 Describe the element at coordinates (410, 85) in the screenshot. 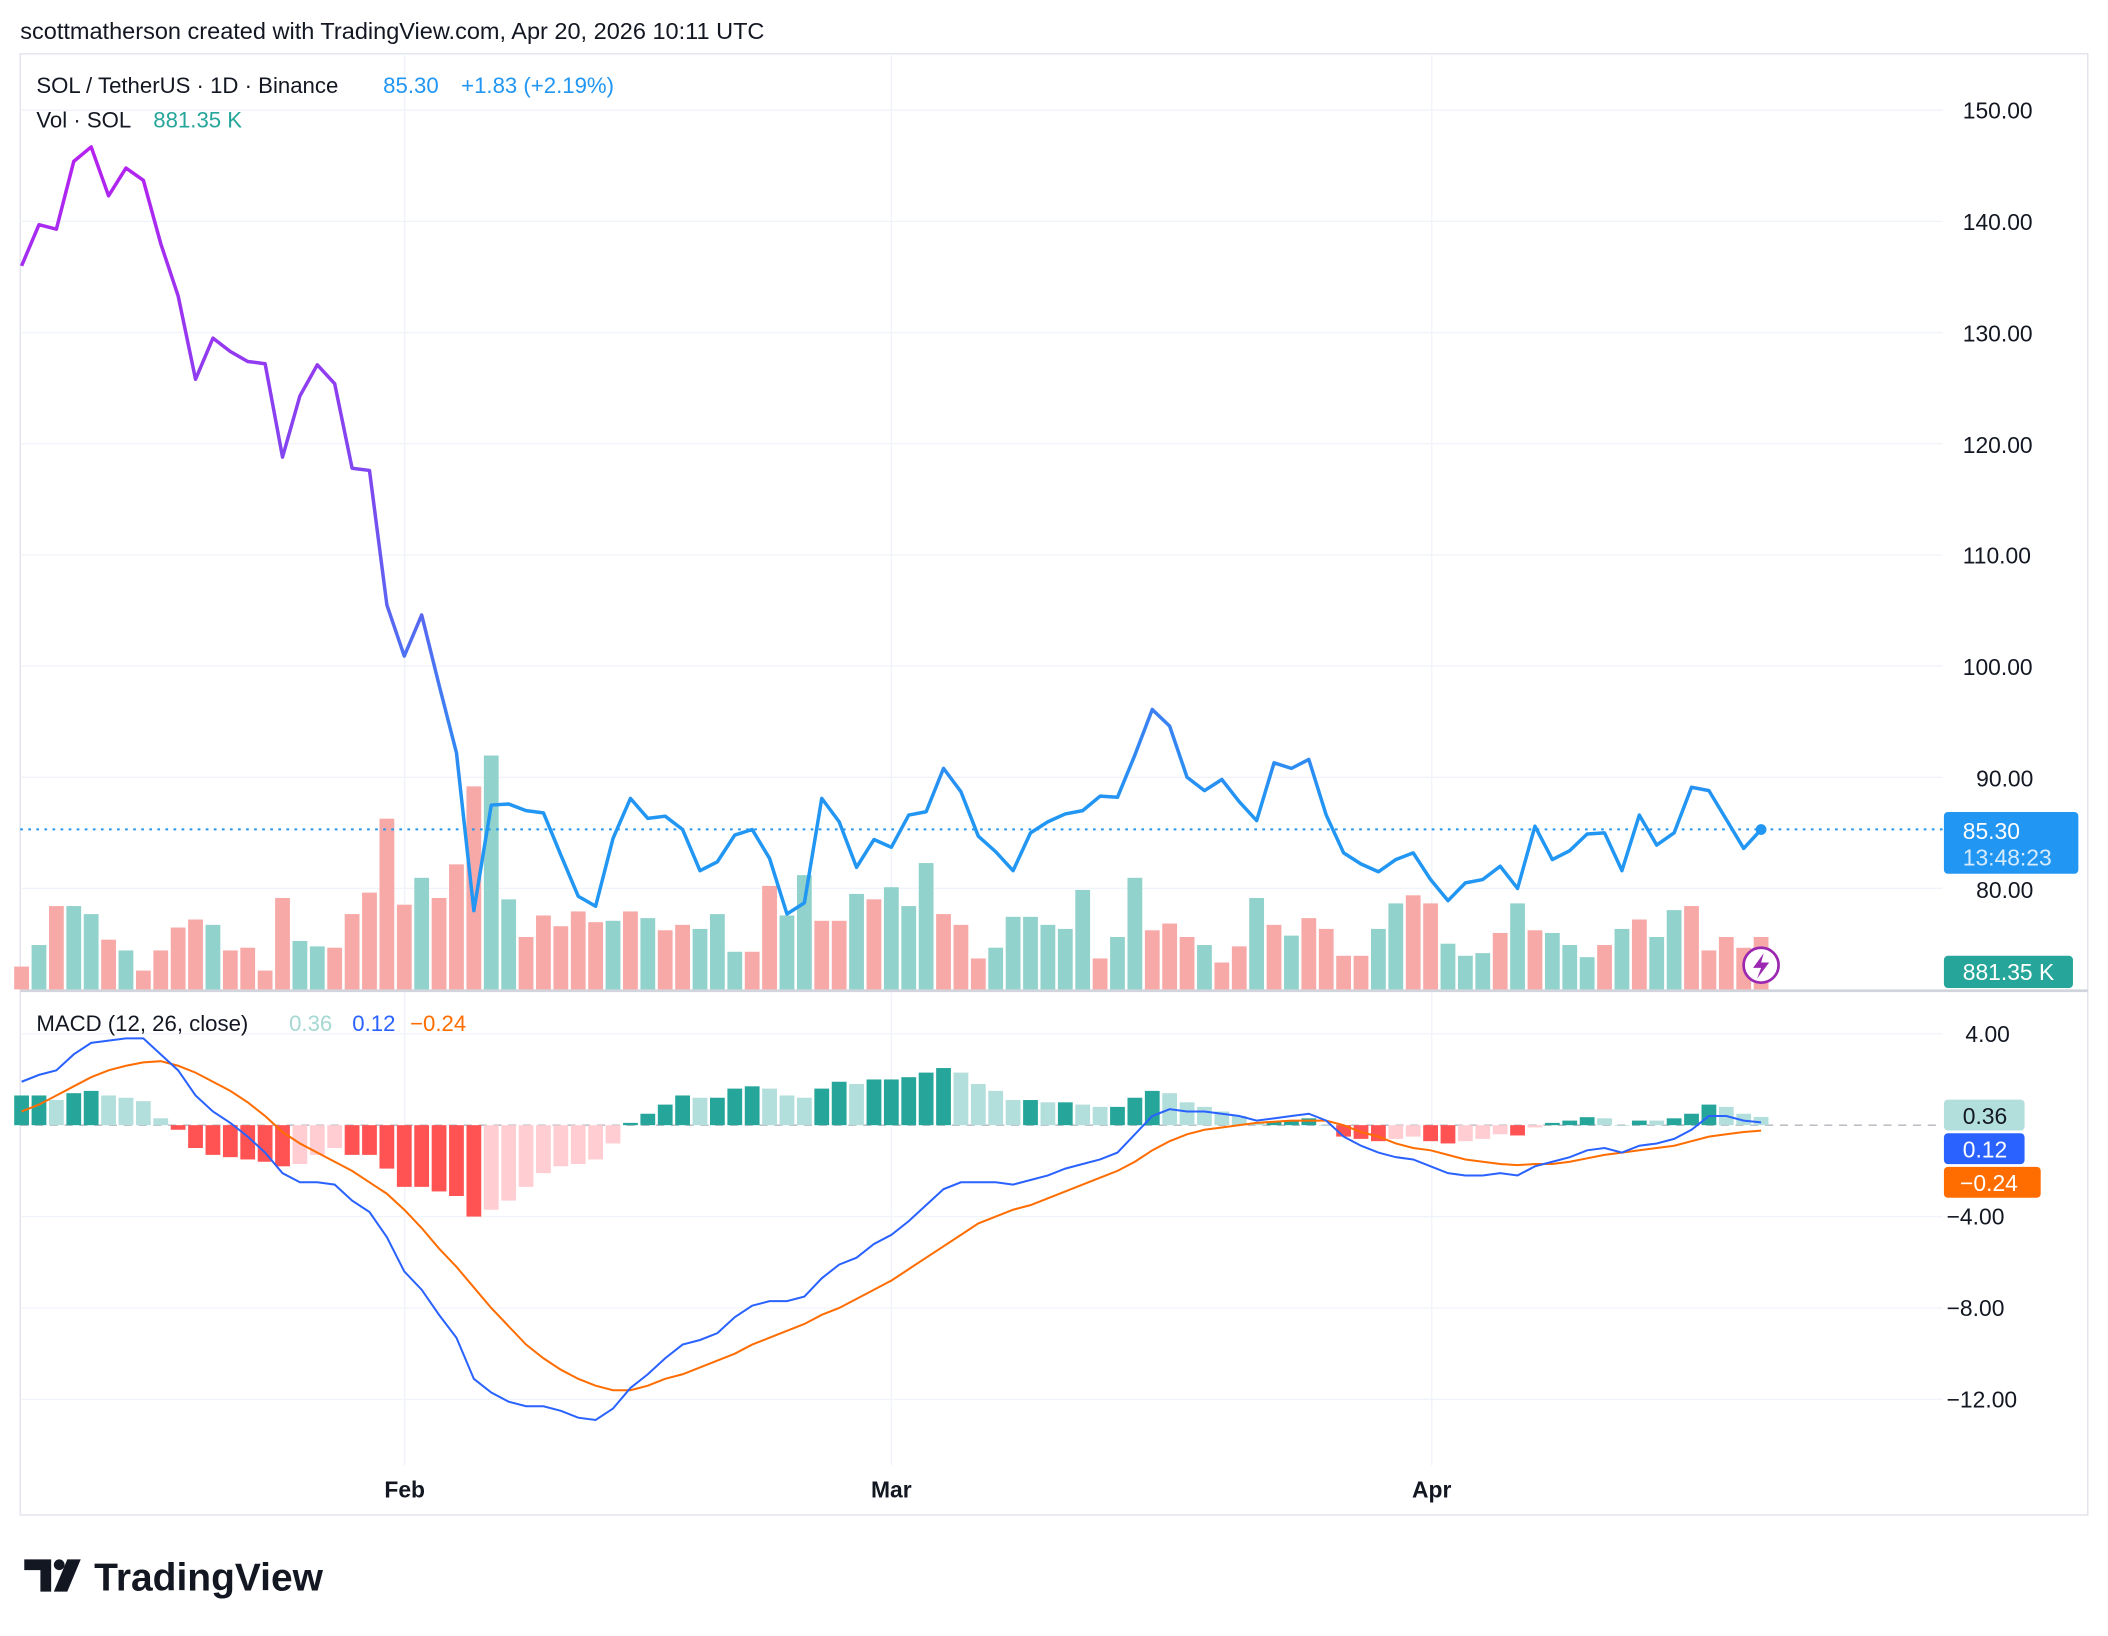

I see `legend-last-price: 85.30` at that location.